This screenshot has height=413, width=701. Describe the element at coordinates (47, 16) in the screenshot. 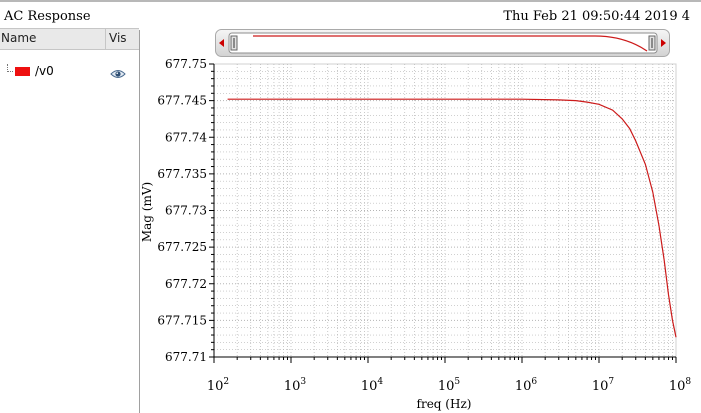

I see `window-title: AC Response` at that location.